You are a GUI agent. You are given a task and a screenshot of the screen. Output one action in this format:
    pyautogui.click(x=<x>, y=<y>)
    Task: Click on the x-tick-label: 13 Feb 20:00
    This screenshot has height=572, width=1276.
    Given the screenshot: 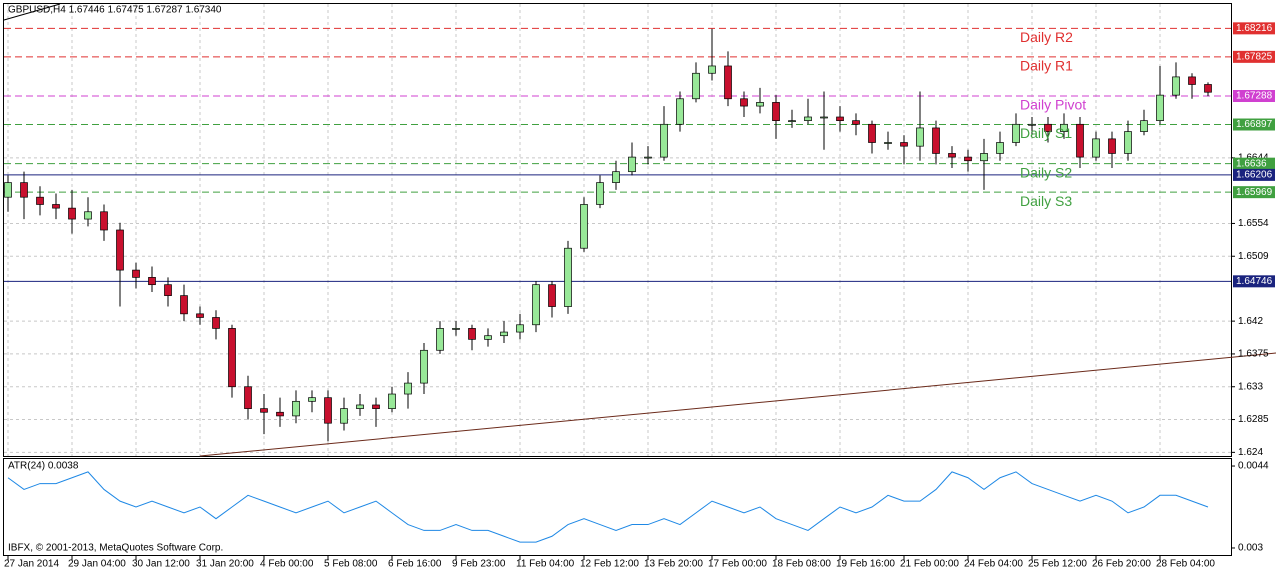 What is the action you would take?
    pyautogui.click(x=673, y=564)
    